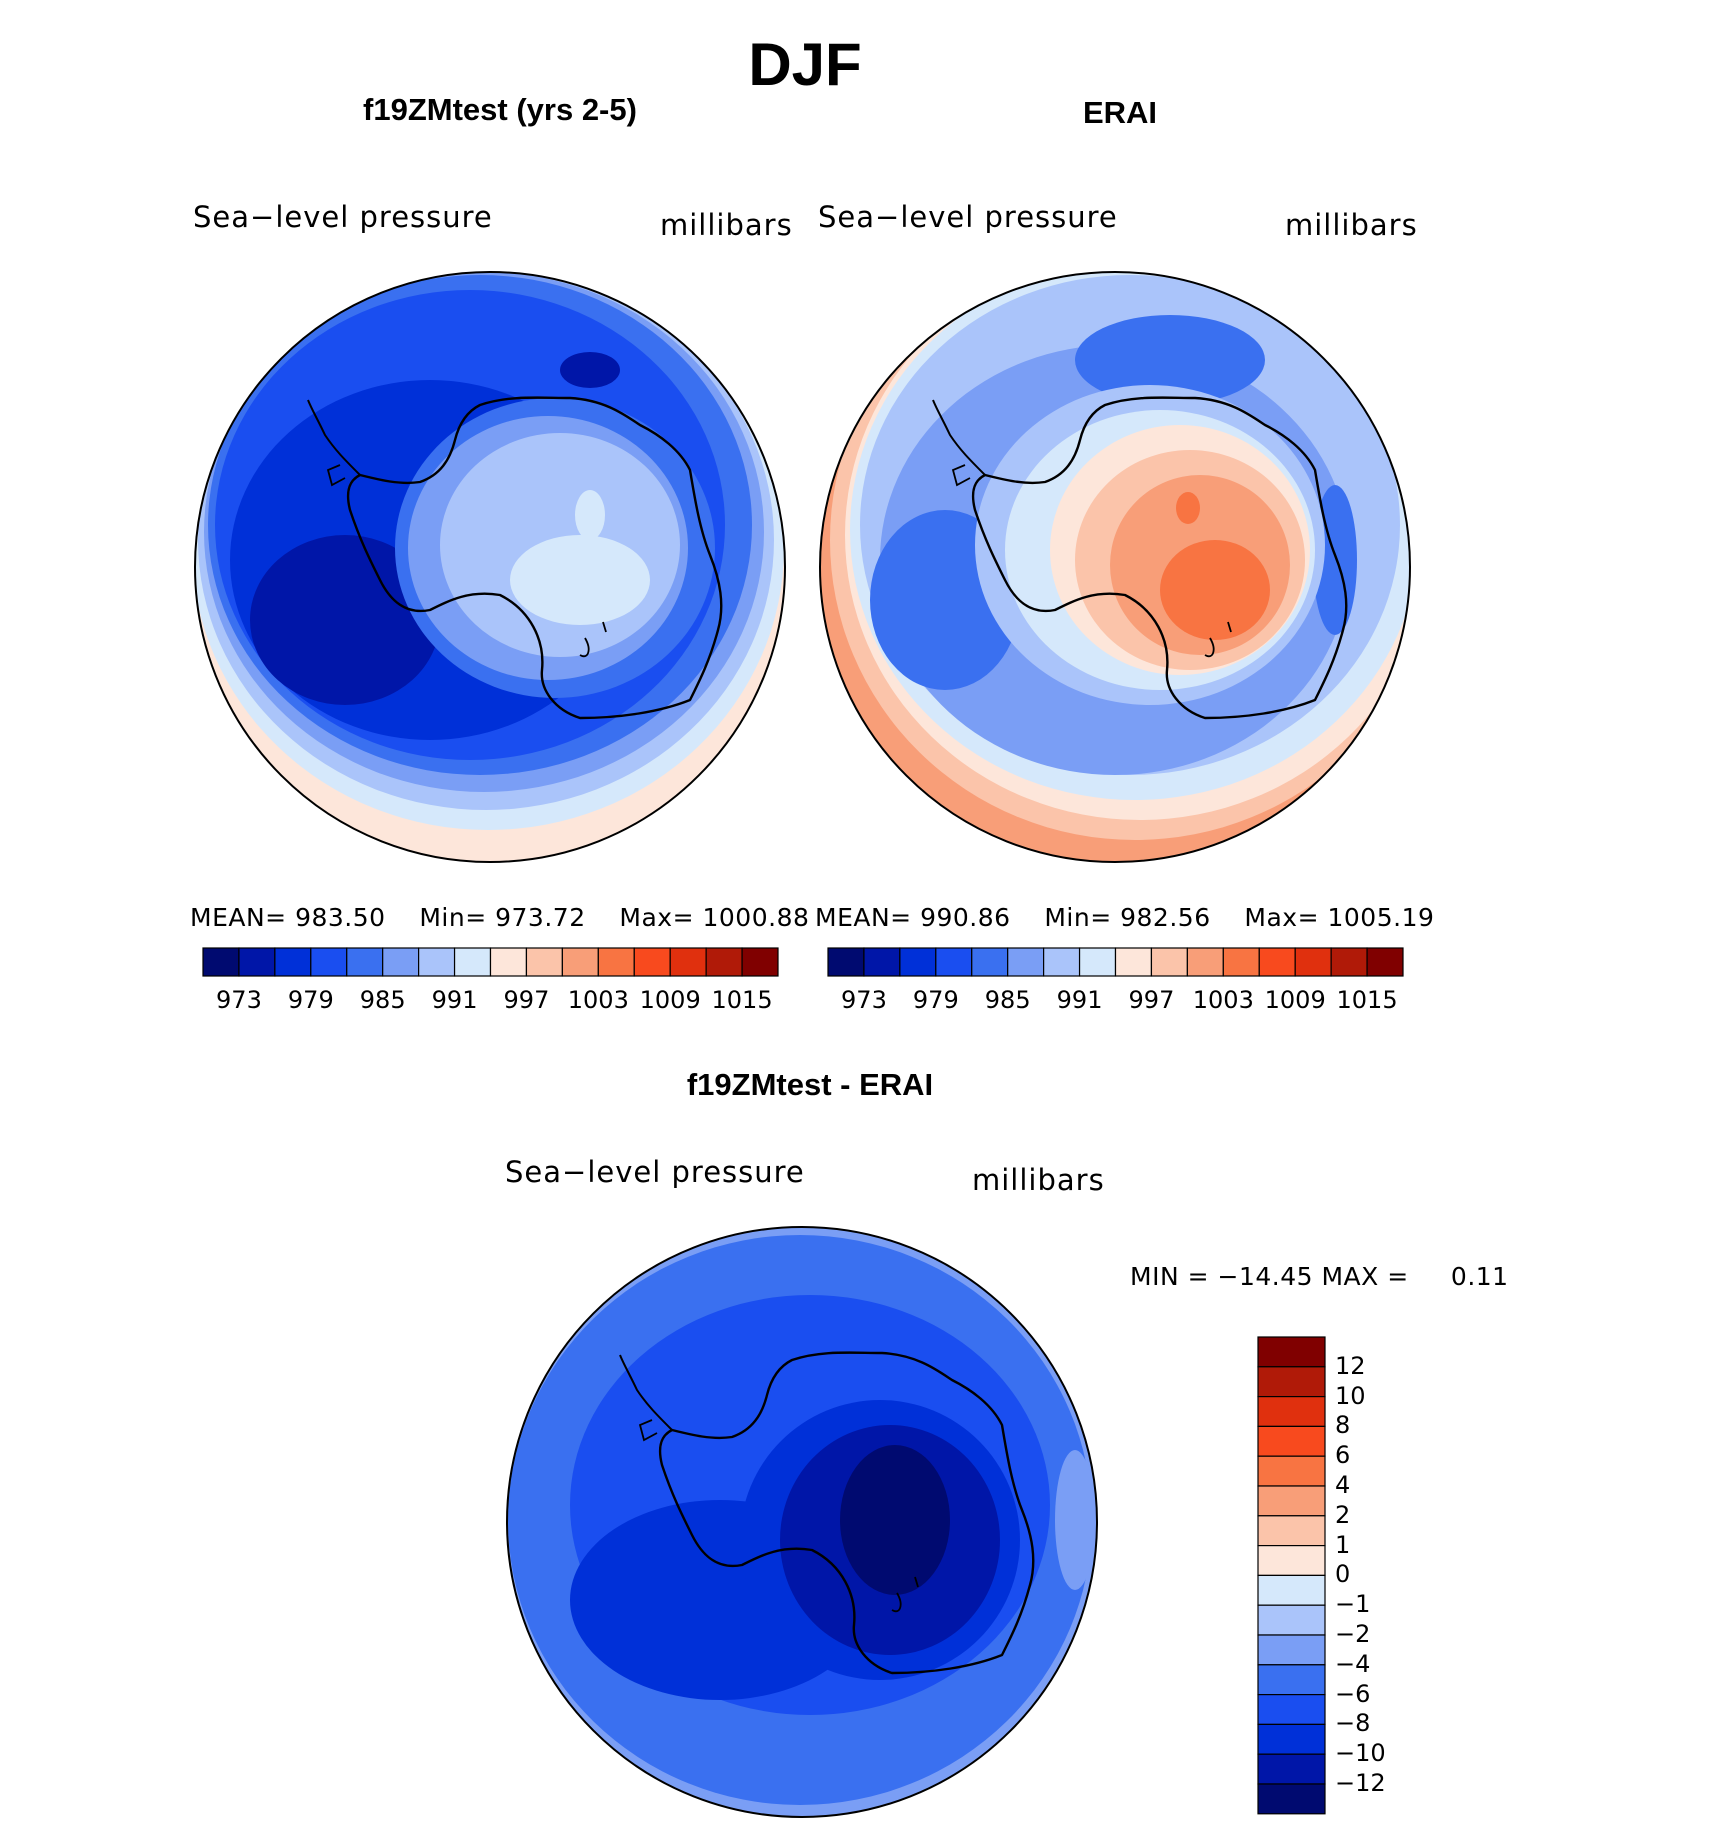 Image resolution: width=1710 pixels, height=1839 pixels. I want to click on colorbar-tick-label: 991, so click(454, 1000).